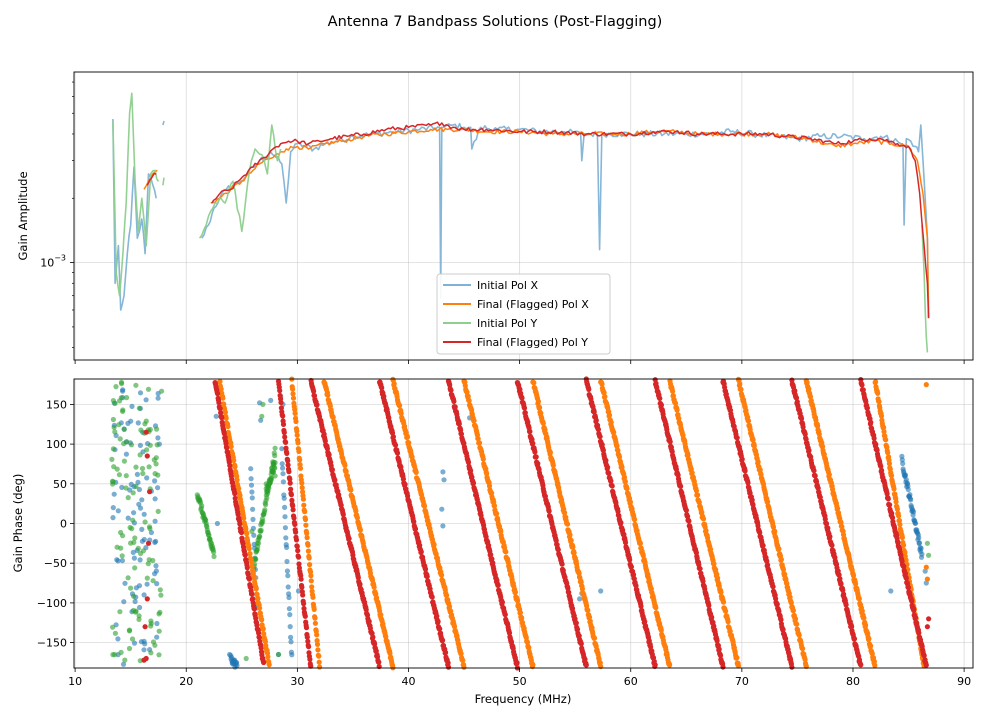 This screenshot has width=990, height=720. Describe the element at coordinates (964, 681) in the screenshot. I see `phase-xtick-label: 90` at that location.